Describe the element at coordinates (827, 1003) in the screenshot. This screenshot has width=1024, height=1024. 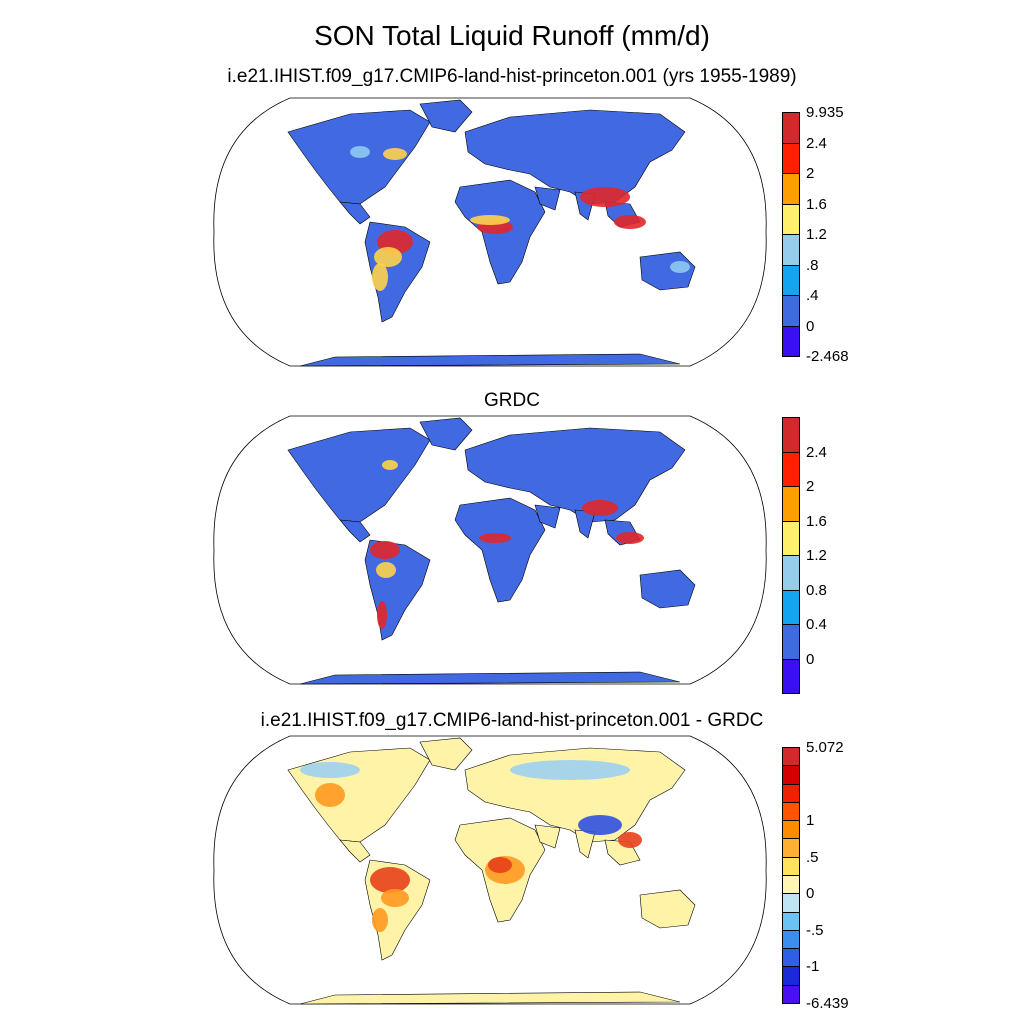
I see `colorbar-tick-label: -6.439` at that location.